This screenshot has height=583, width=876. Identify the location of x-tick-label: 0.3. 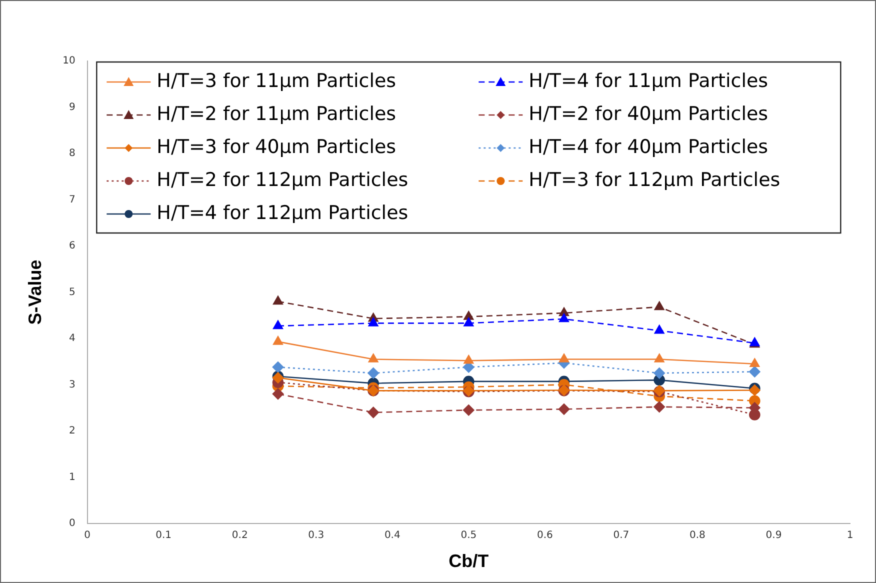
(316, 535).